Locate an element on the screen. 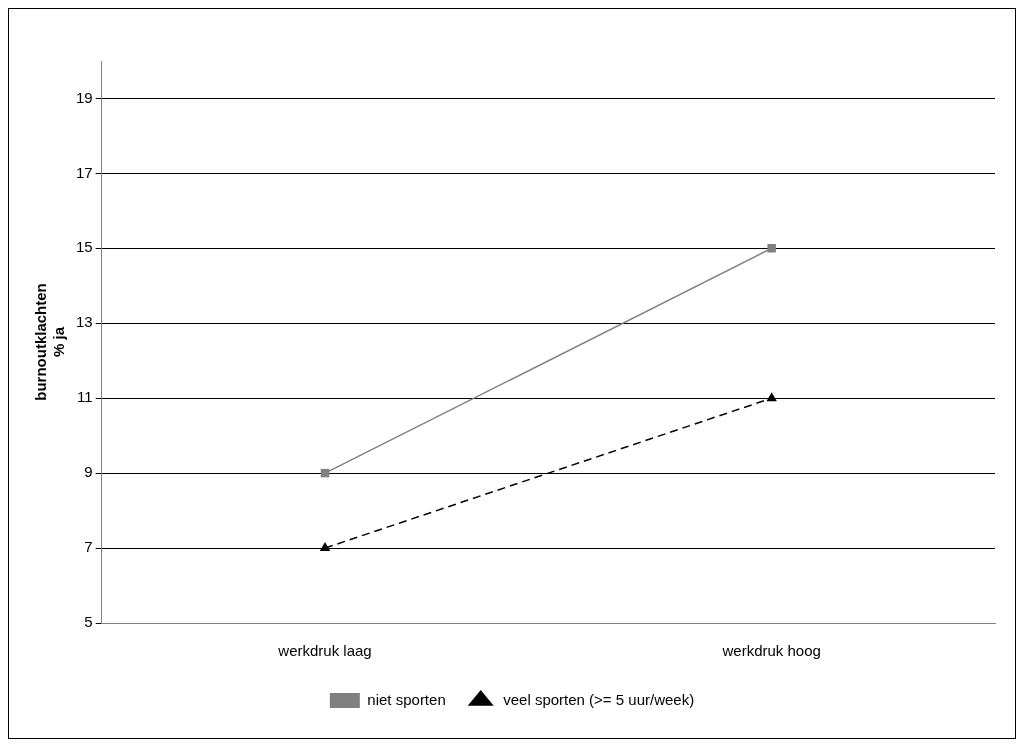 This screenshot has height=749, width=1026. x-tick-label: werkdruk laag is located at coordinates (324, 651).